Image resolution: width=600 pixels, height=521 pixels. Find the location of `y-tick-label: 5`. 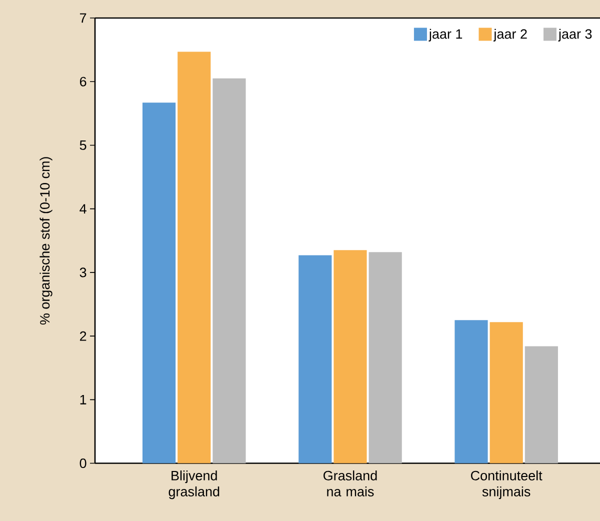

y-tick-label: 5 is located at coordinates (83, 145).